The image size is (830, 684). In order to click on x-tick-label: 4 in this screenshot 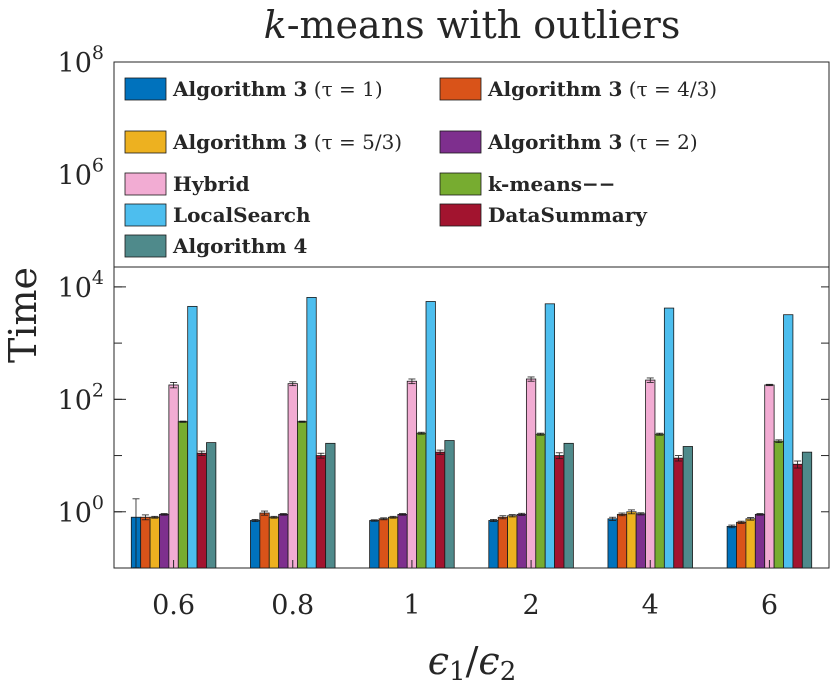, I will do `click(650, 605)`.